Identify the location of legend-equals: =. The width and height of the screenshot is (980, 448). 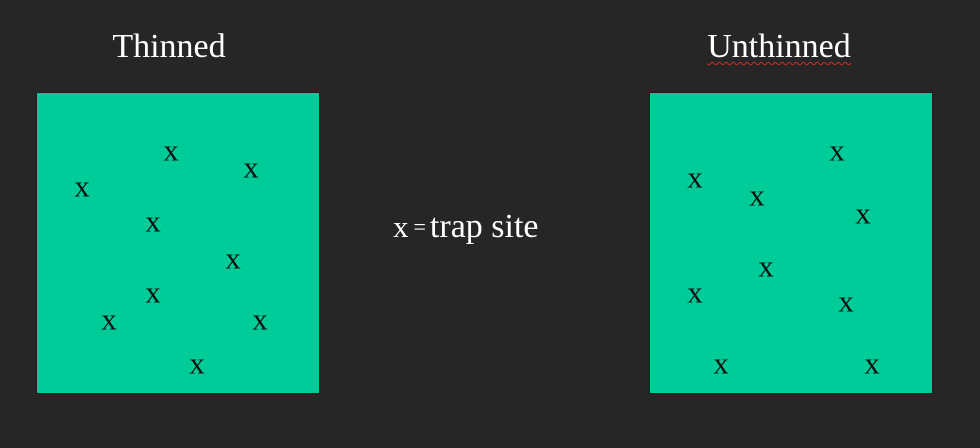
(419, 226).